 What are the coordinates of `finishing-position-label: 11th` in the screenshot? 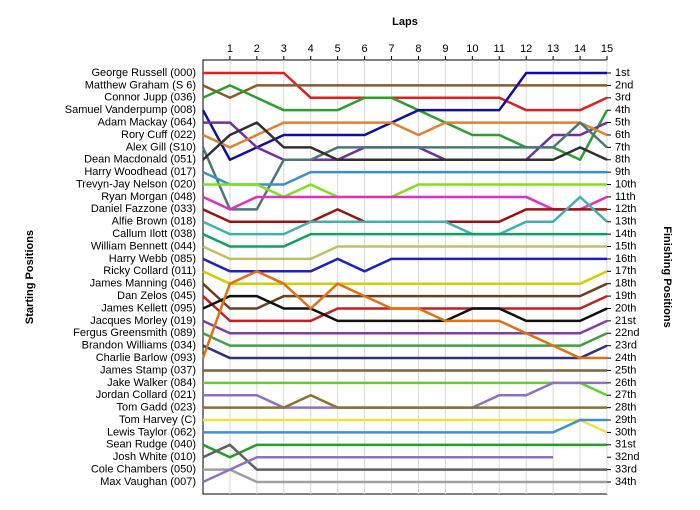 It's located at (625, 197).